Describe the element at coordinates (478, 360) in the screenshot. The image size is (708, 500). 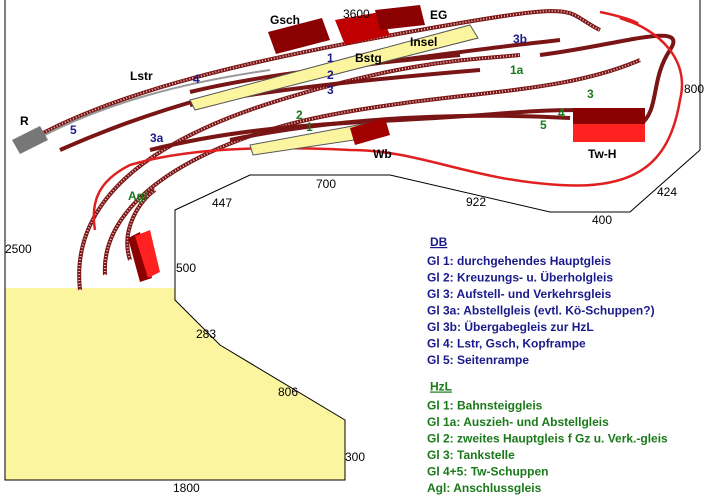
I see `legend-item: Gl 5: Seitenrampe` at that location.